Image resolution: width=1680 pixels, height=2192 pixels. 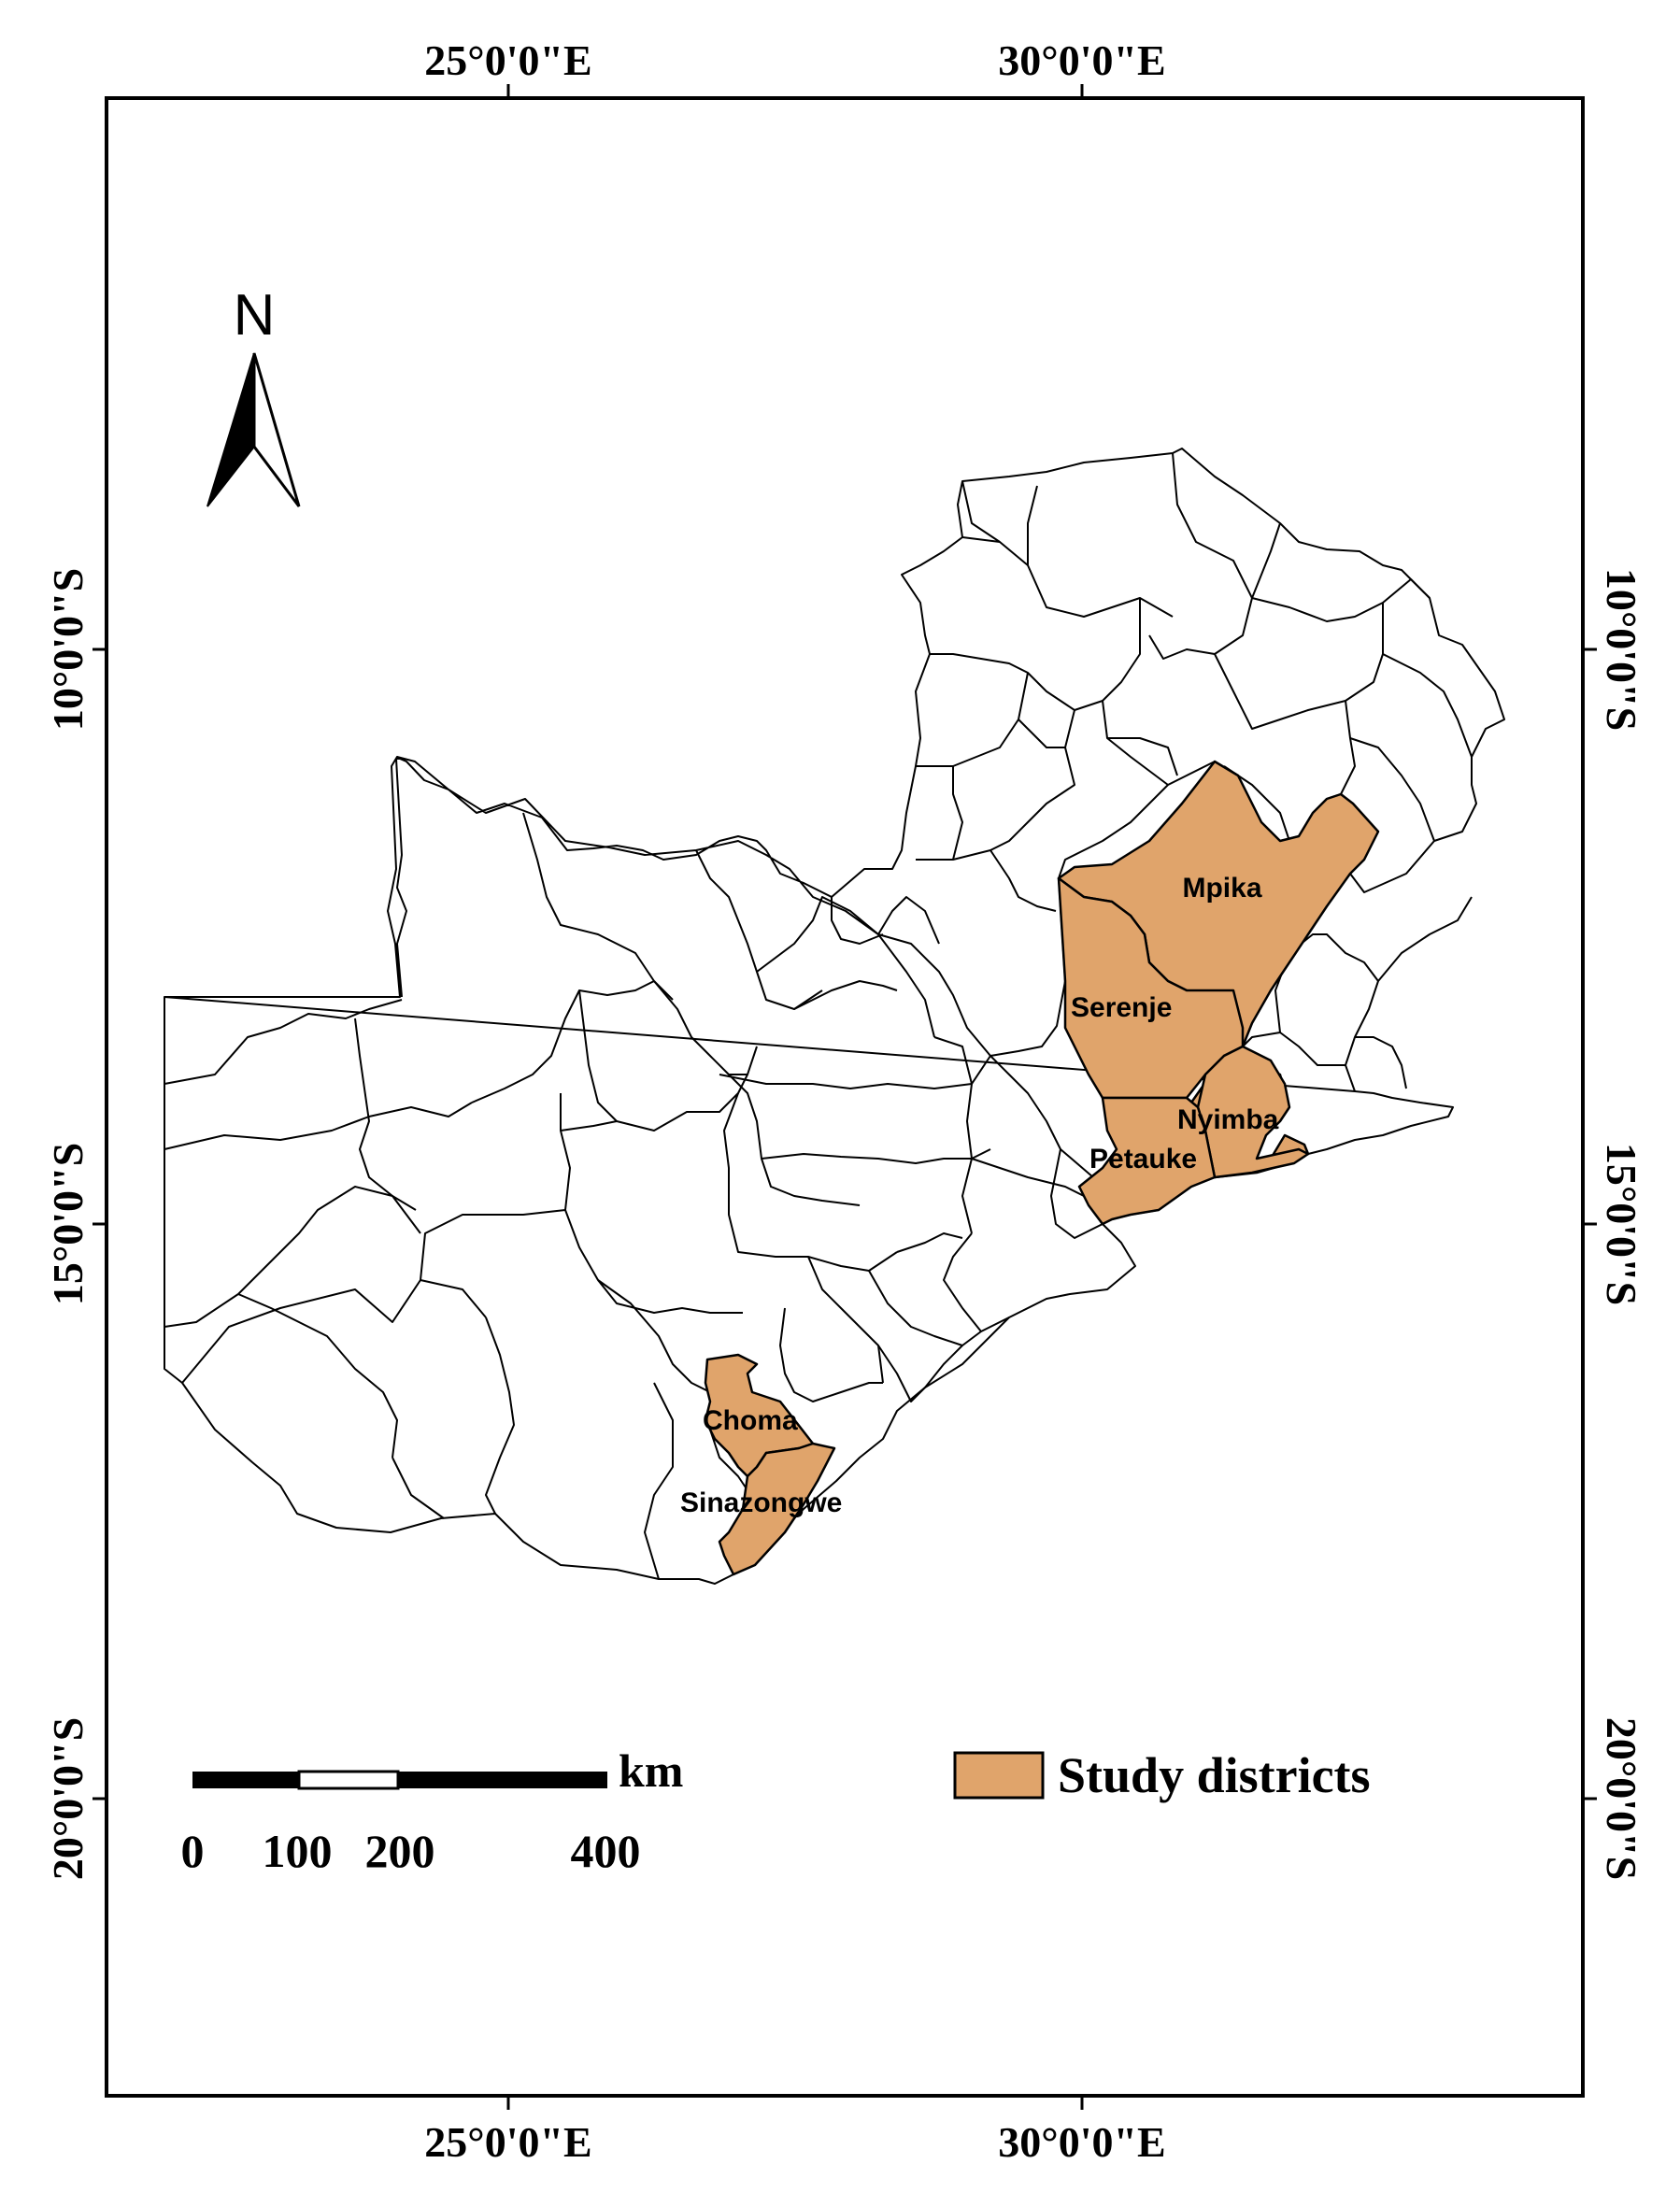 What do you see at coordinates (1143, 1159) in the screenshot?
I see `label-petauke: Petauke` at bounding box center [1143, 1159].